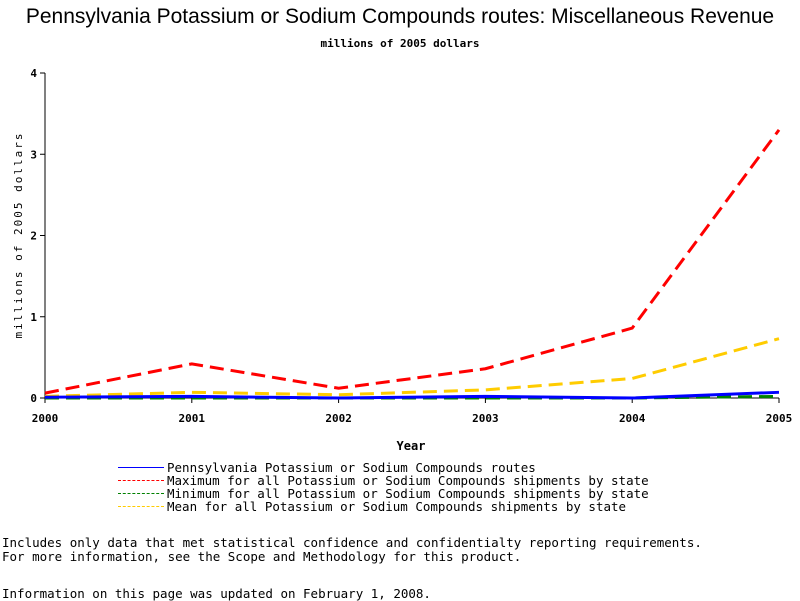 This screenshot has height=601, width=800. What do you see at coordinates (45, 418) in the screenshot?
I see `x-tick-label: 2000` at bounding box center [45, 418].